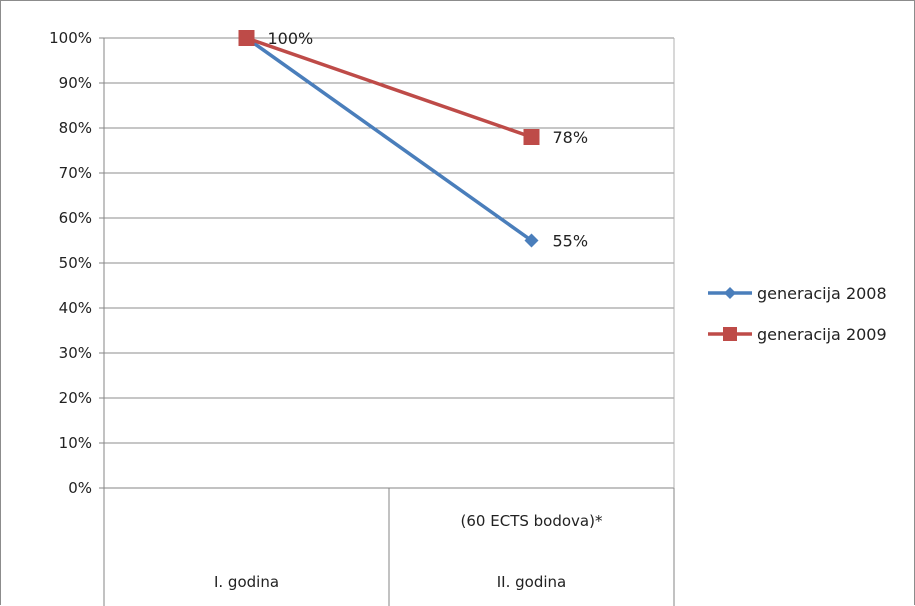  Describe the element at coordinates (75, 308) in the screenshot. I see `y-tick-label: 40%` at that location.